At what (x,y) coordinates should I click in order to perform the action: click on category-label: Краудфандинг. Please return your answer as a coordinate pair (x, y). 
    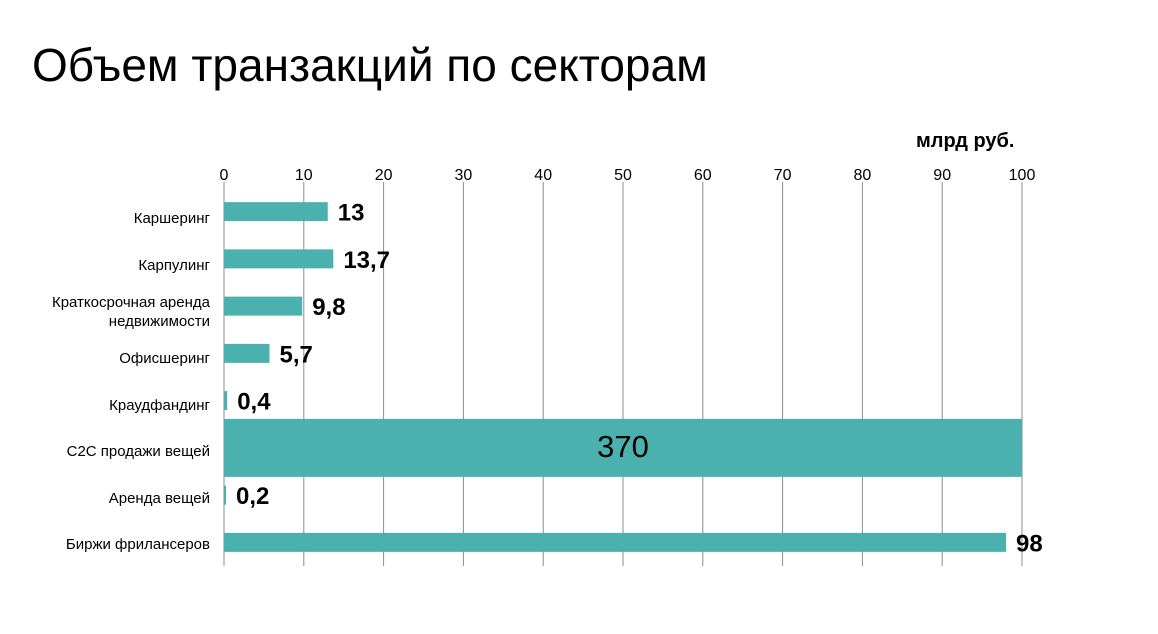
    Looking at the image, I should click on (159, 405).